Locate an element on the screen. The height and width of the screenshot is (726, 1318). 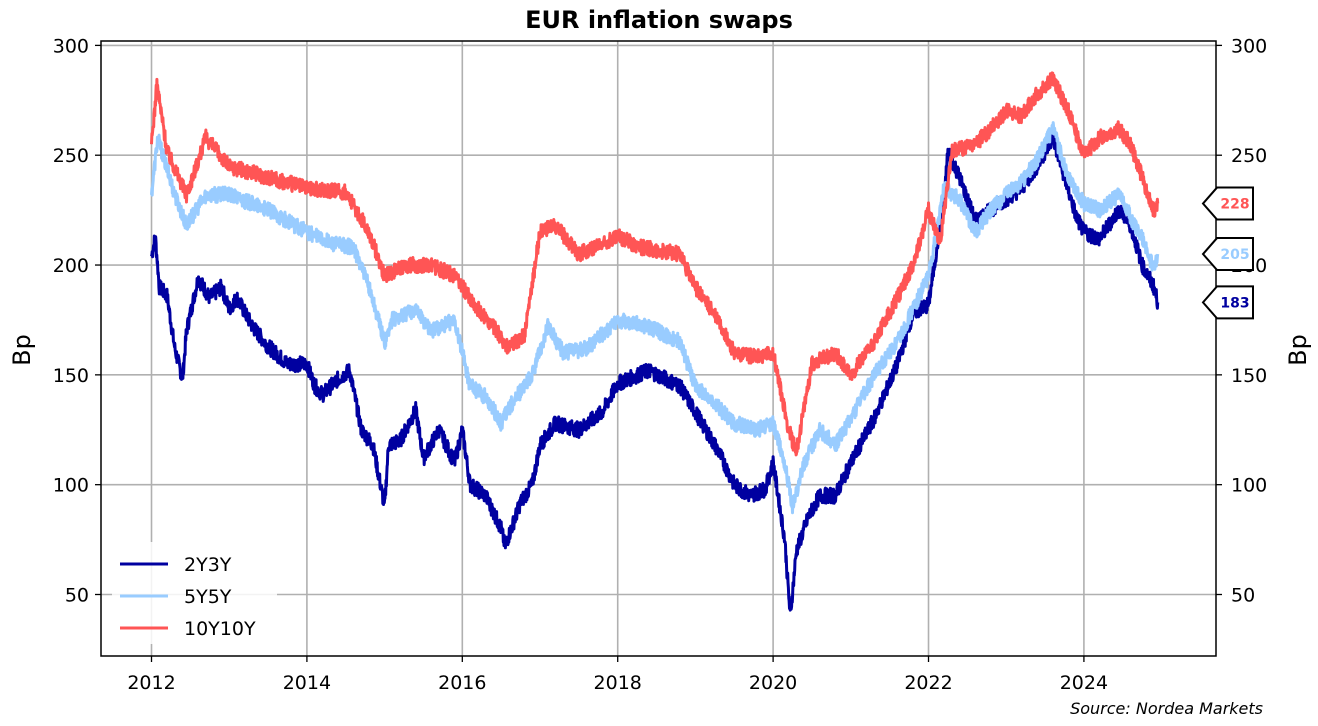
x-tick-label: 2014 is located at coordinates (307, 683).